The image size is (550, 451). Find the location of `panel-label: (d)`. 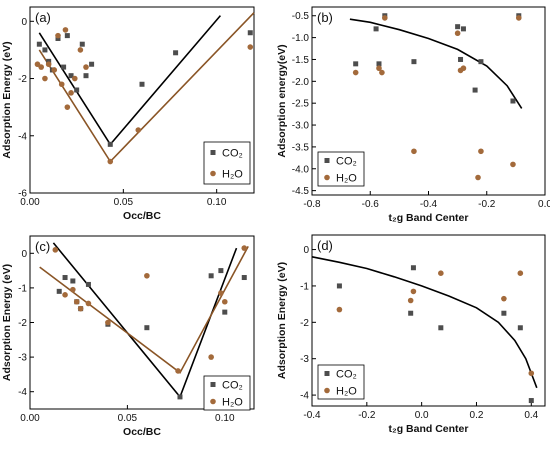

panel-label: (d) is located at coordinates (325, 245).